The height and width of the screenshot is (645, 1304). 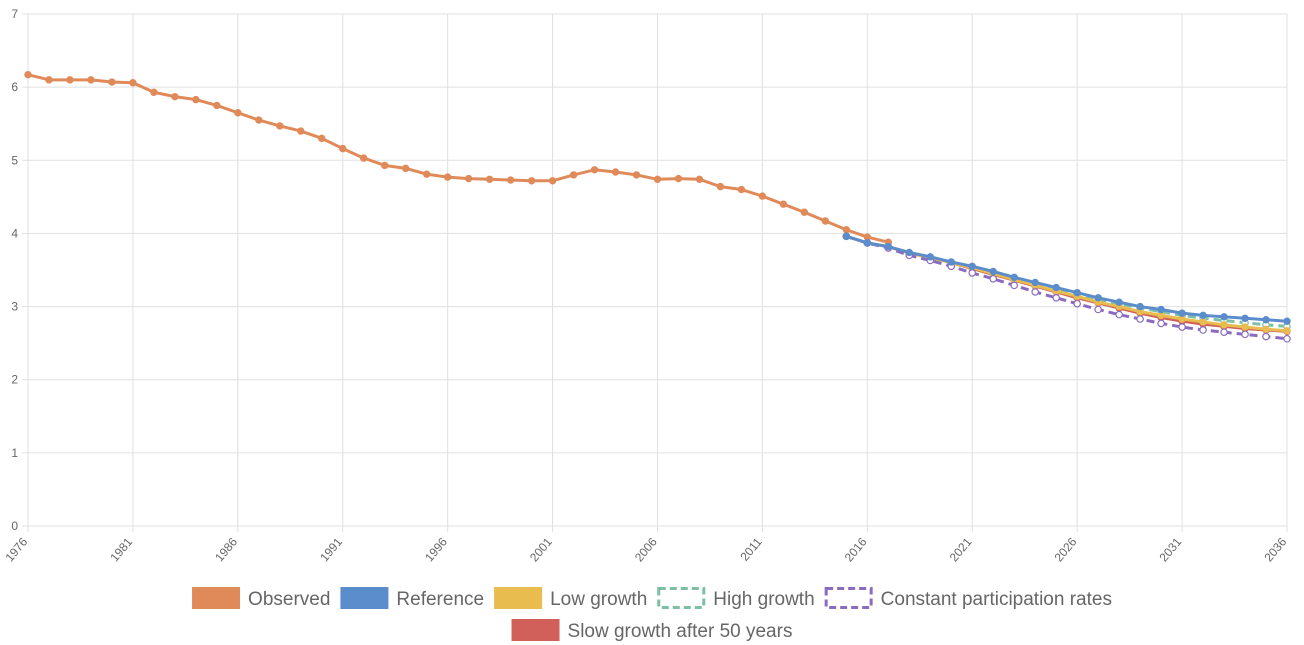 What do you see at coordinates (412, 598) in the screenshot?
I see `legend-item-reference: Reference` at bounding box center [412, 598].